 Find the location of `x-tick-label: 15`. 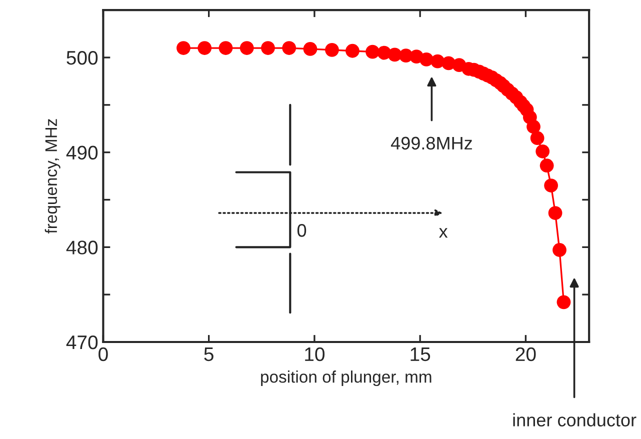

x-tick-label: 15 is located at coordinates (420, 355).